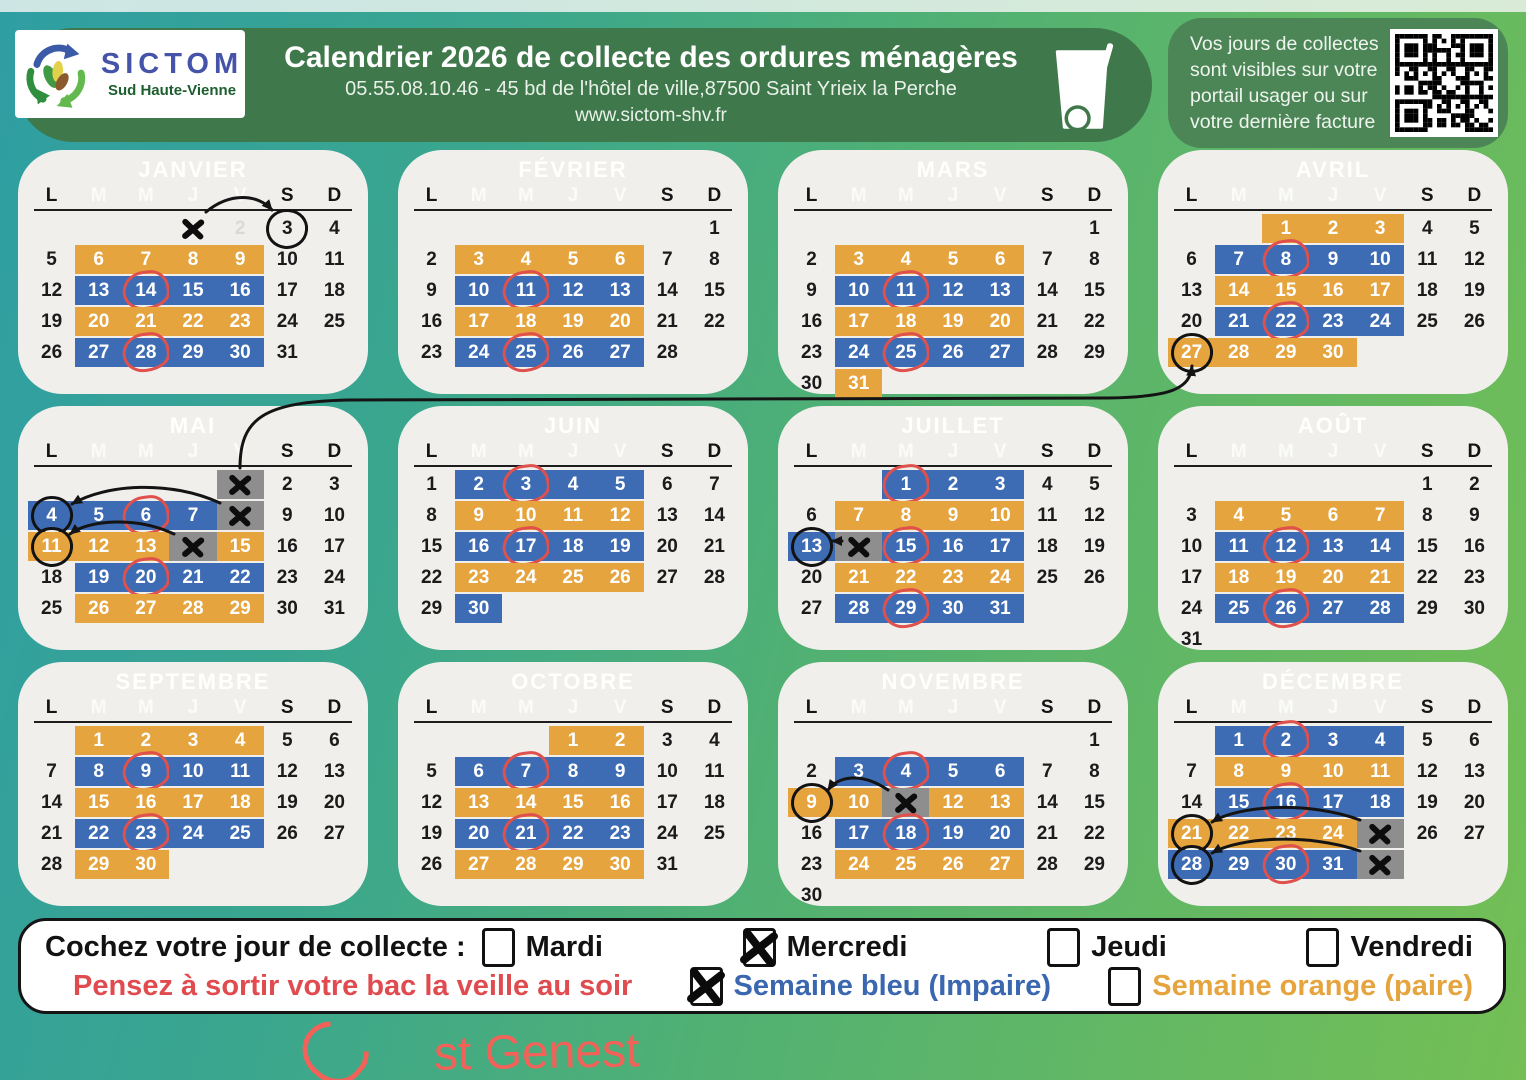 Image resolution: width=1526 pixels, height=1080 pixels. I want to click on day-30: 30, so click(287, 608).